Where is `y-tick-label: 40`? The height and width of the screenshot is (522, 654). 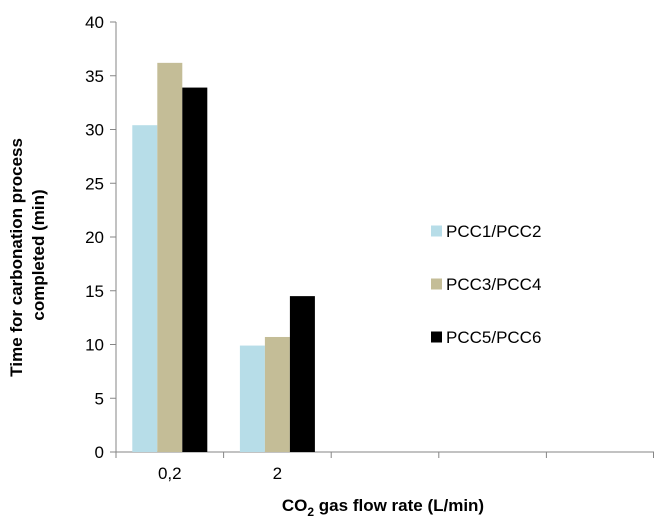 y-tick-label: 40 is located at coordinates (94, 22).